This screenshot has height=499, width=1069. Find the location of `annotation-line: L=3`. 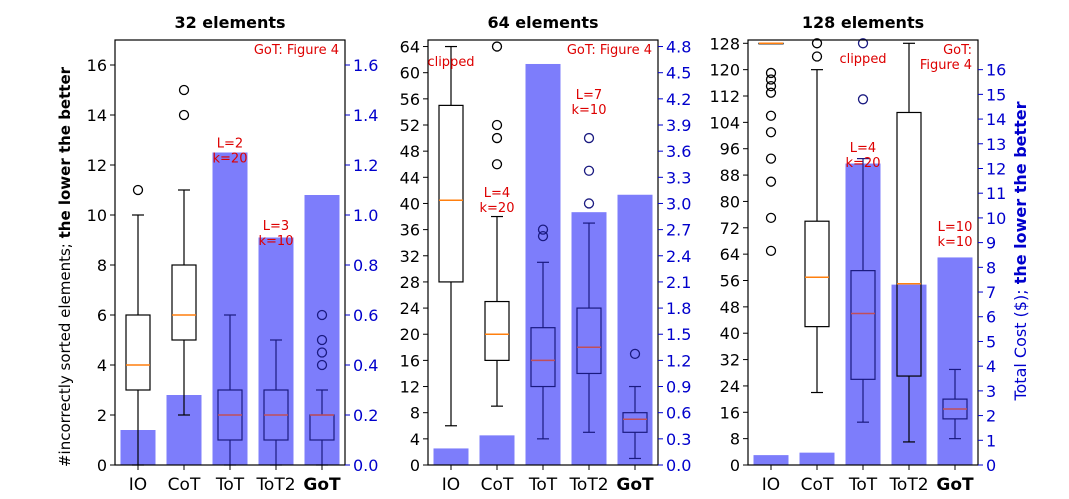

annotation-line: L=3 is located at coordinates (276, 226).